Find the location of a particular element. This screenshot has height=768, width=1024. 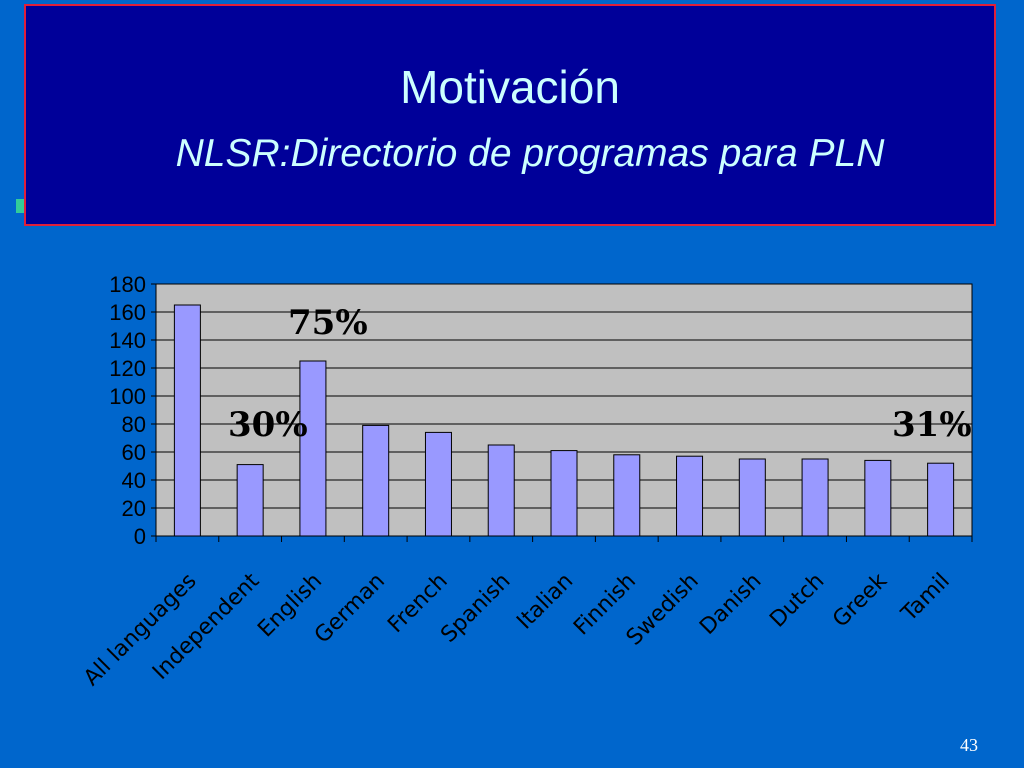

bullet-marker is located at coordinates (20, 206).